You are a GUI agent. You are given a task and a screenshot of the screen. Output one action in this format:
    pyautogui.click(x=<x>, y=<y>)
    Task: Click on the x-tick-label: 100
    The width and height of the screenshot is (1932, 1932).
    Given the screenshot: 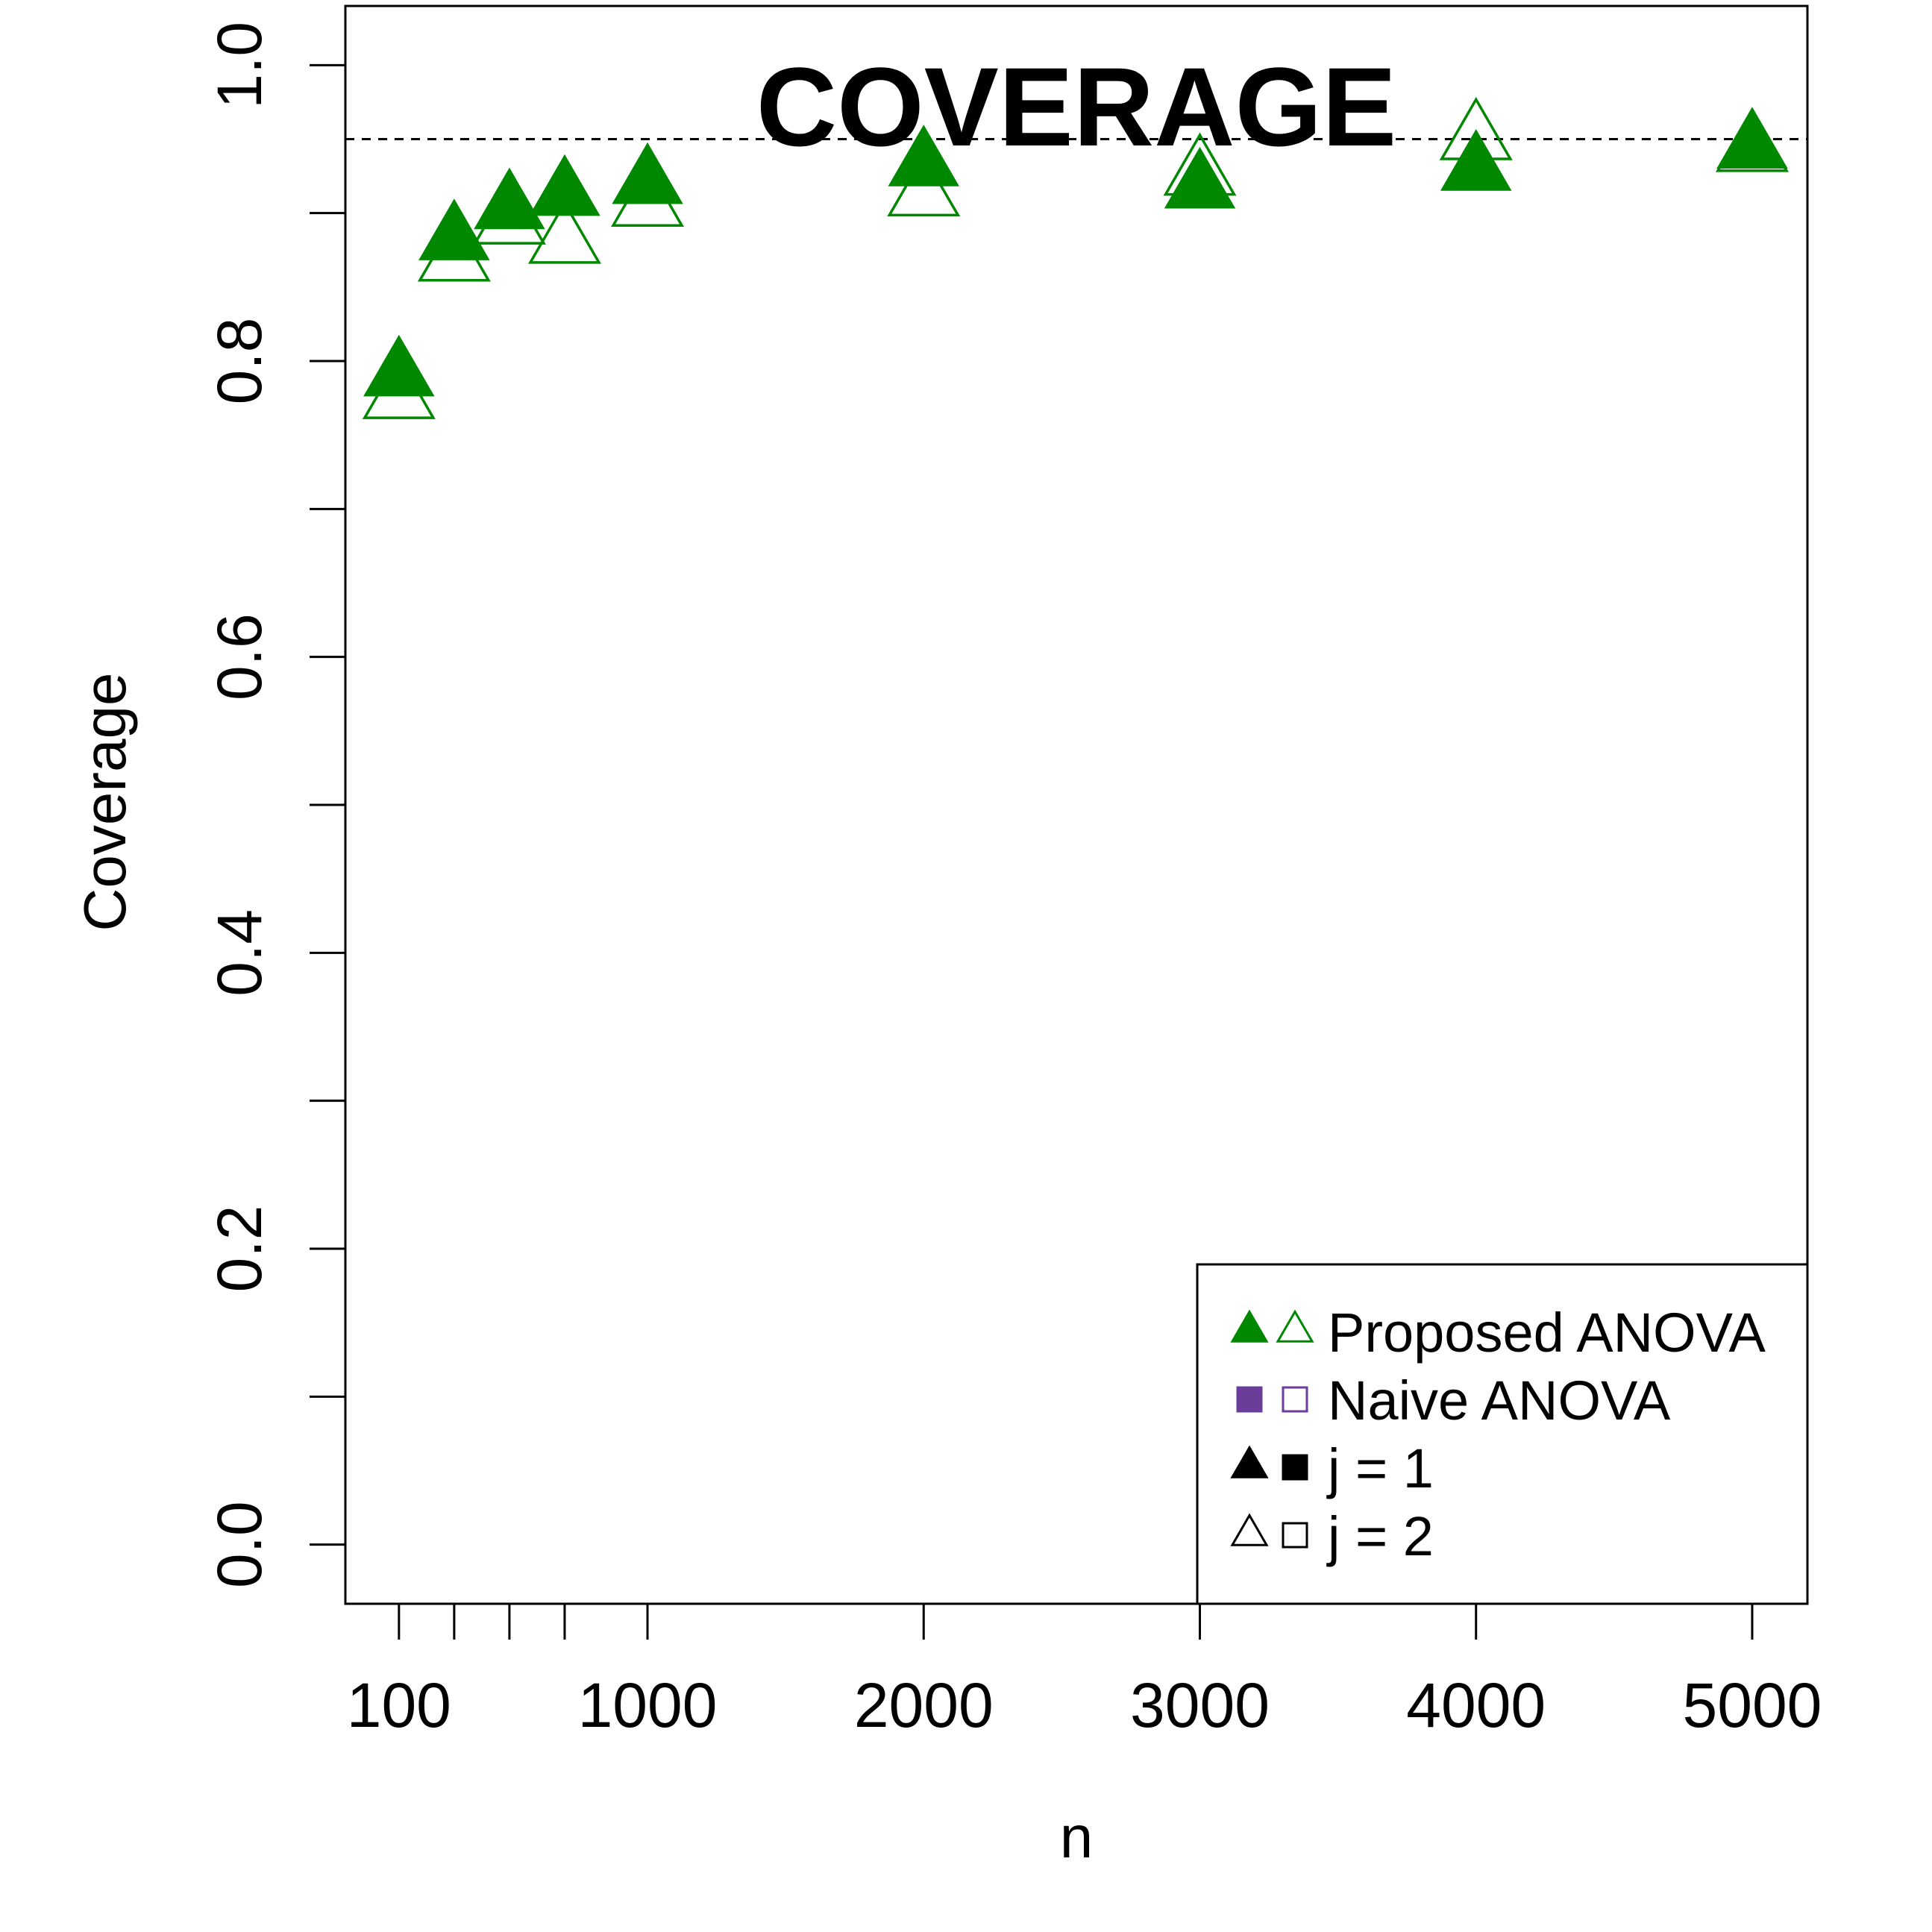 What is the action you would take?
    pyautogui.click(x=399, y=1705)
    